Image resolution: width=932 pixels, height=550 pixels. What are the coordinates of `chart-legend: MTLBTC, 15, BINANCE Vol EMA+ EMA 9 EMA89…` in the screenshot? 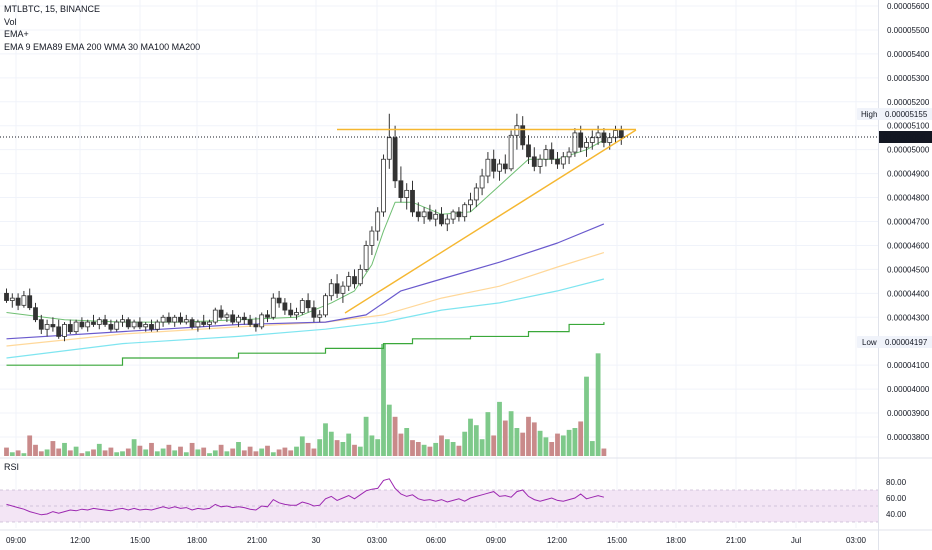 It's located at (102, 28).